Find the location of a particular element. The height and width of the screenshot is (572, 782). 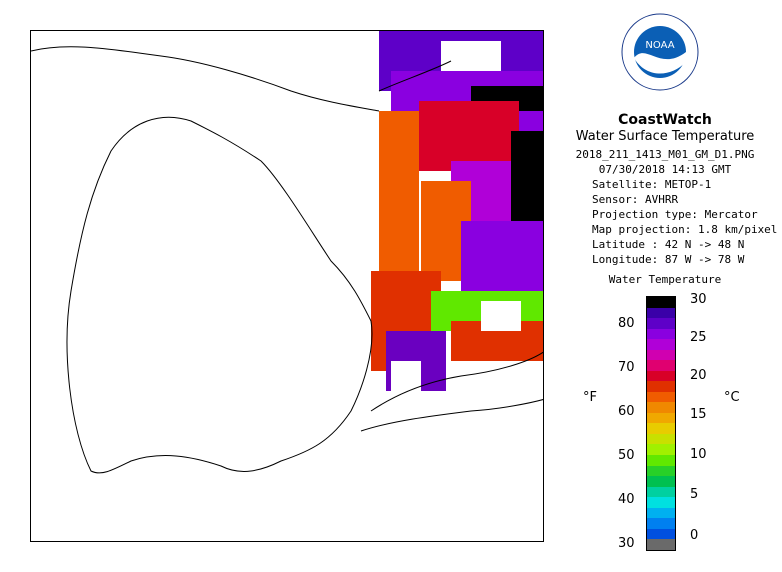

map-projection: Map projection: 1.8 km/pixel is located at coordinates (685, 229).